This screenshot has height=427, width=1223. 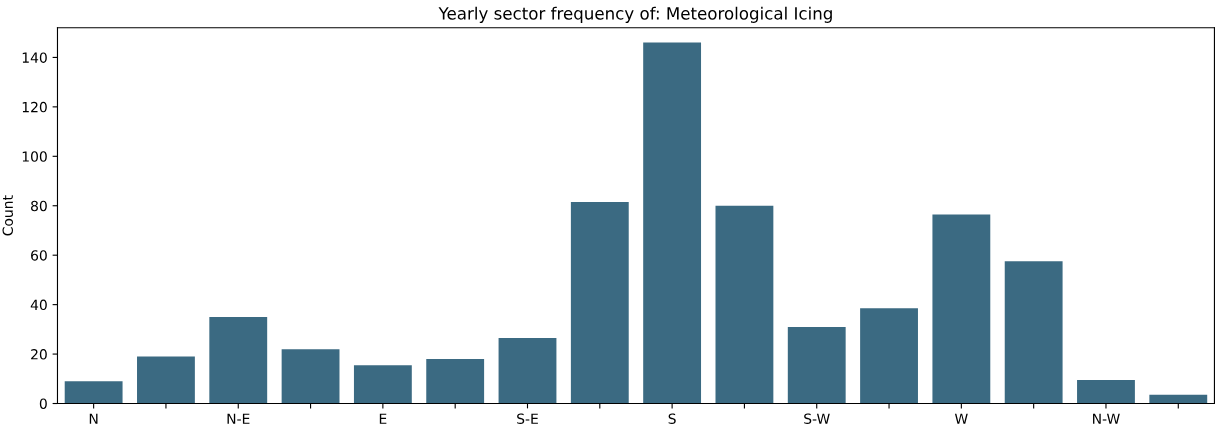 What do you see at coordinates (817, 418) in the screenshot?
I see `x-tick-label: S-W` at bounding box center [817, 418].